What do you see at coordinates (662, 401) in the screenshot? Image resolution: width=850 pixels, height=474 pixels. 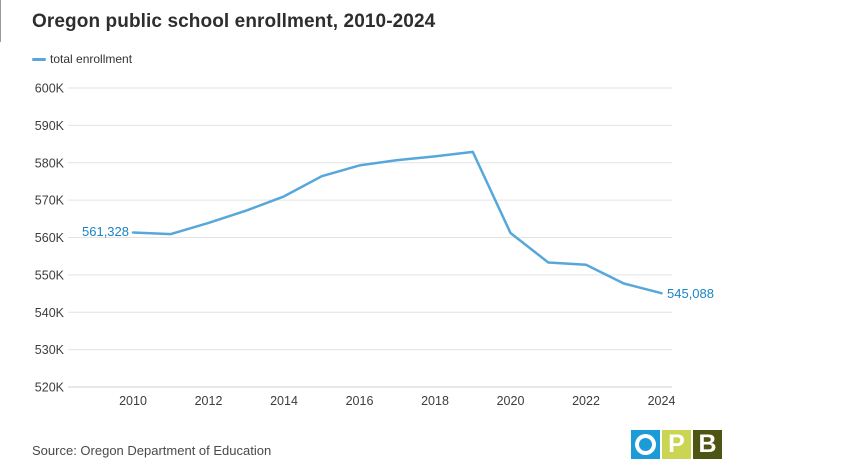 I see `x-tick-label: 2024` at bounding box center [662, 401].